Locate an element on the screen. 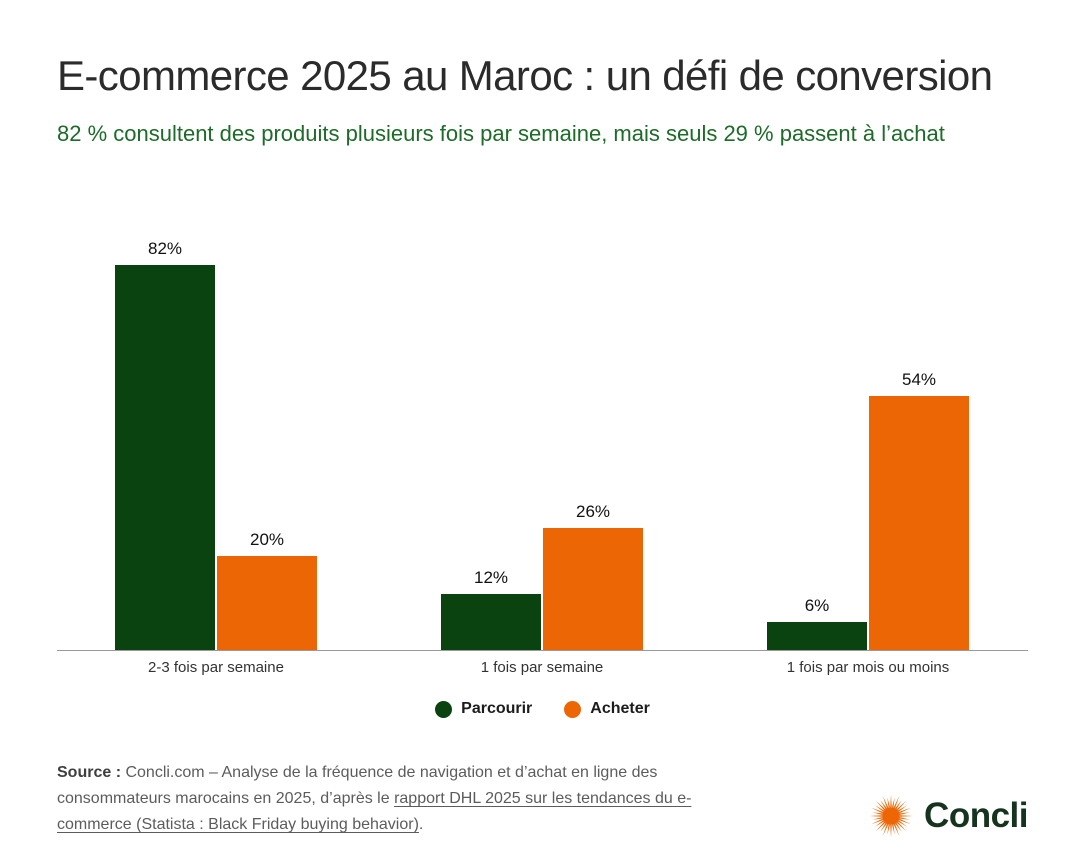  legend-item-acheter: Acheter is located at coordinates (607, 709).